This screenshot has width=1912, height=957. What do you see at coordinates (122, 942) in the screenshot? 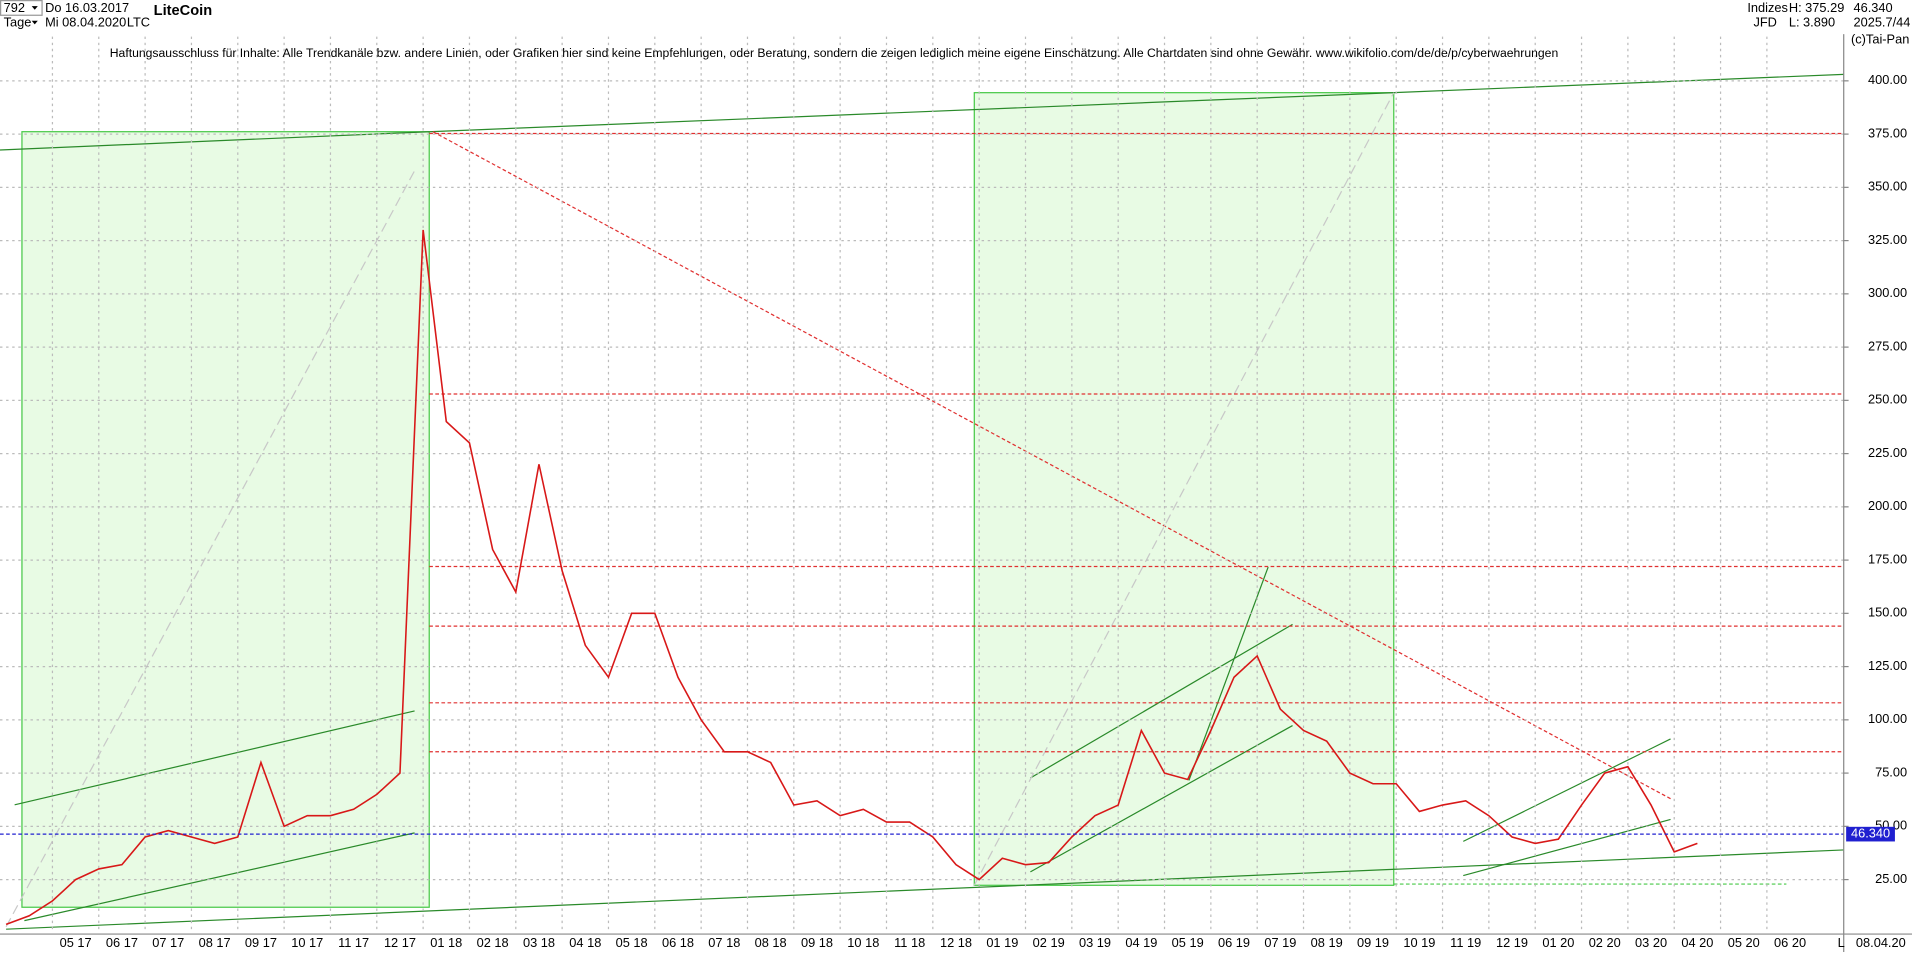
I see `x-tick-label: 06 17` at bounding box center [122, 942].